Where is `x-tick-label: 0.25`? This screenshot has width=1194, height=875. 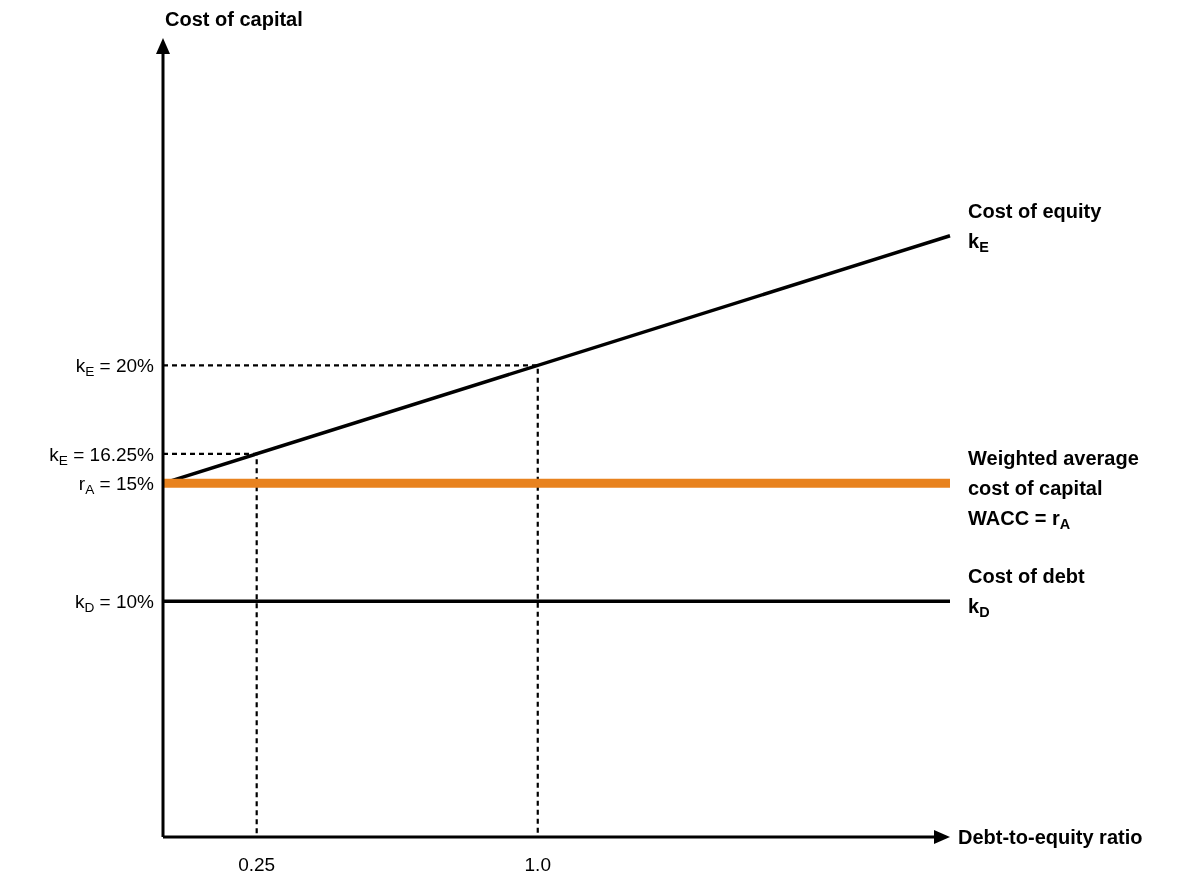 x-tick-label: 0.25 is located at coordinates (257, 864).